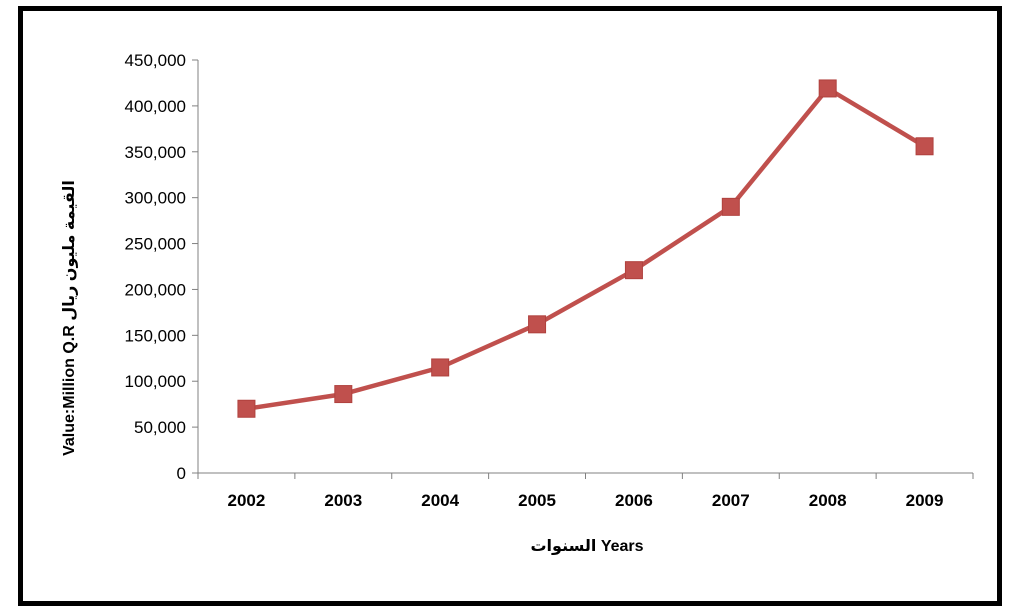 This screenshot has height=606, width=1010. I want to click on x-tick-label: 2007, so click(731, 500).